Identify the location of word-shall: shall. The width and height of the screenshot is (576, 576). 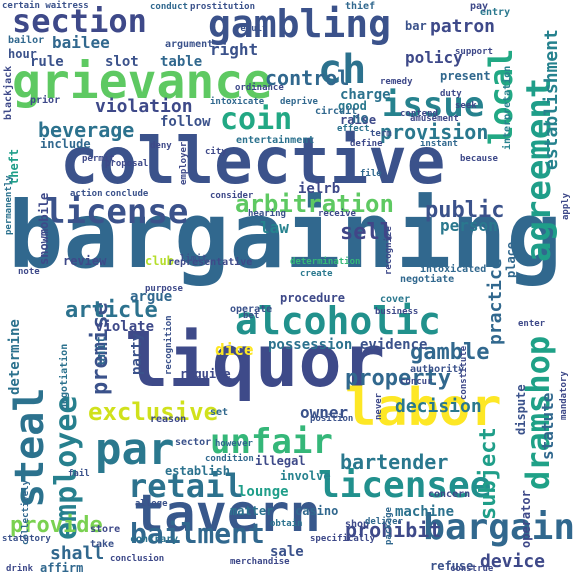
(77, 553).